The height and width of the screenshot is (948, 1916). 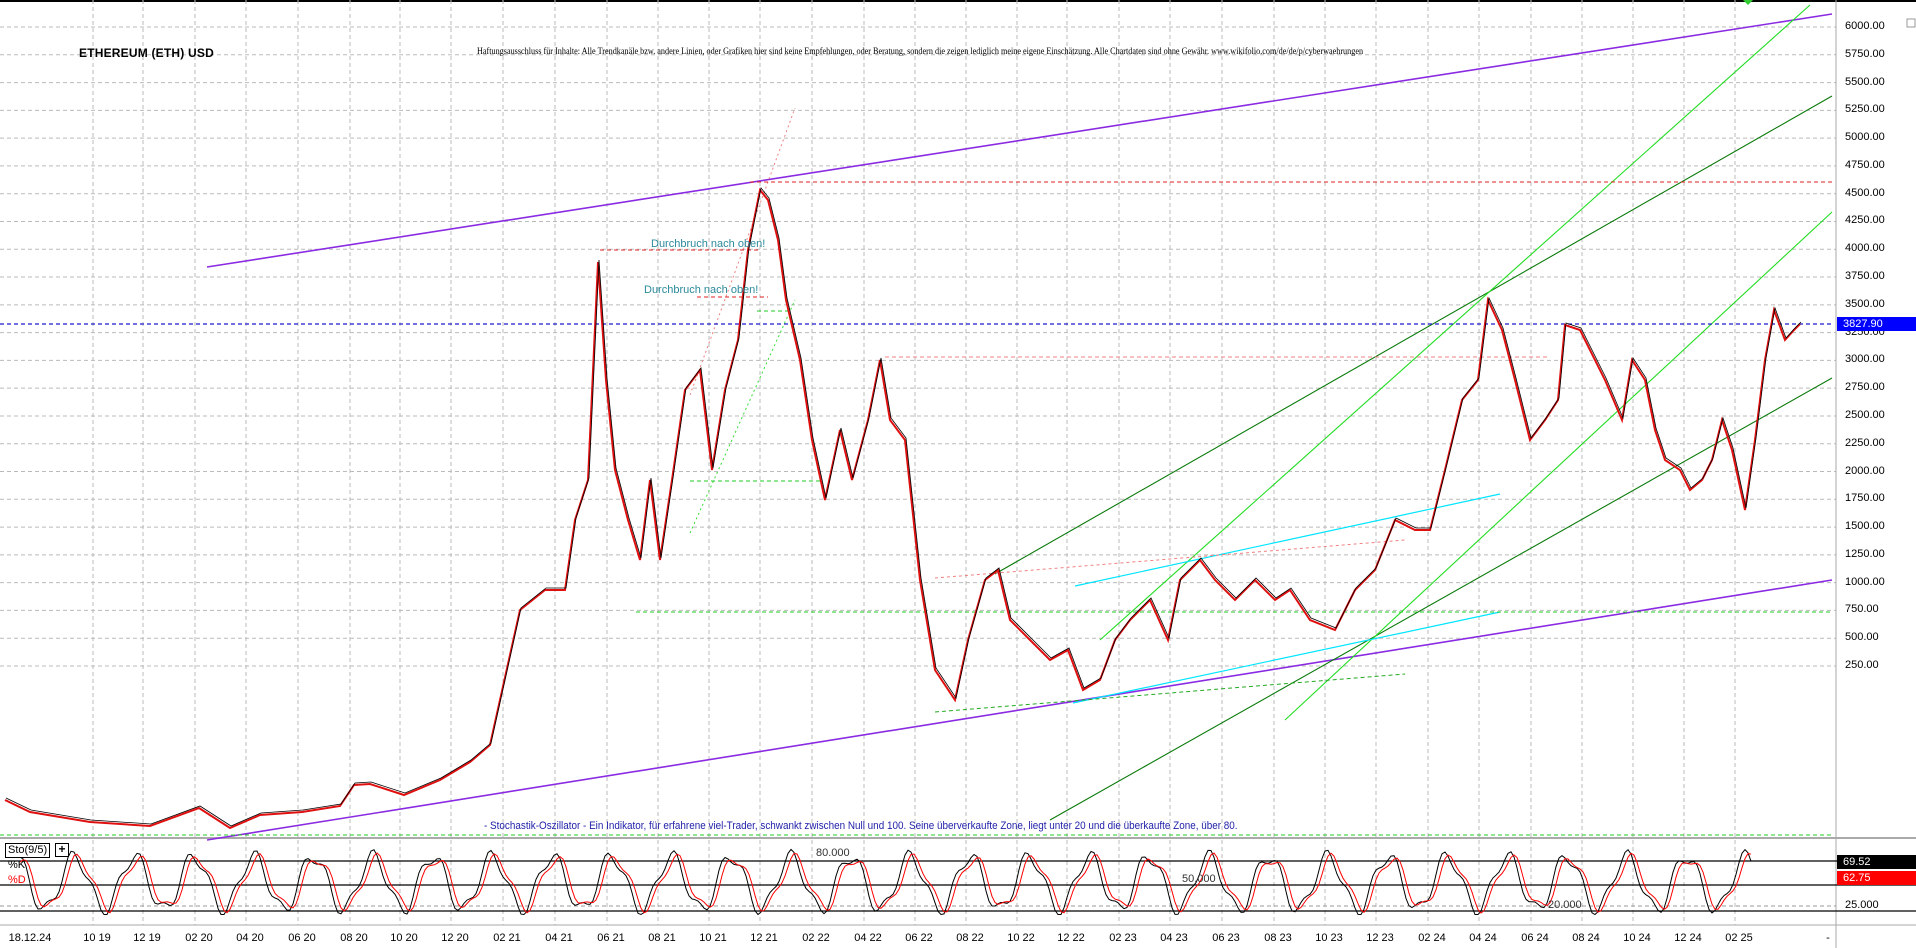 I want to click on price-tick: 5750.00, so click(x=1865, y=53).